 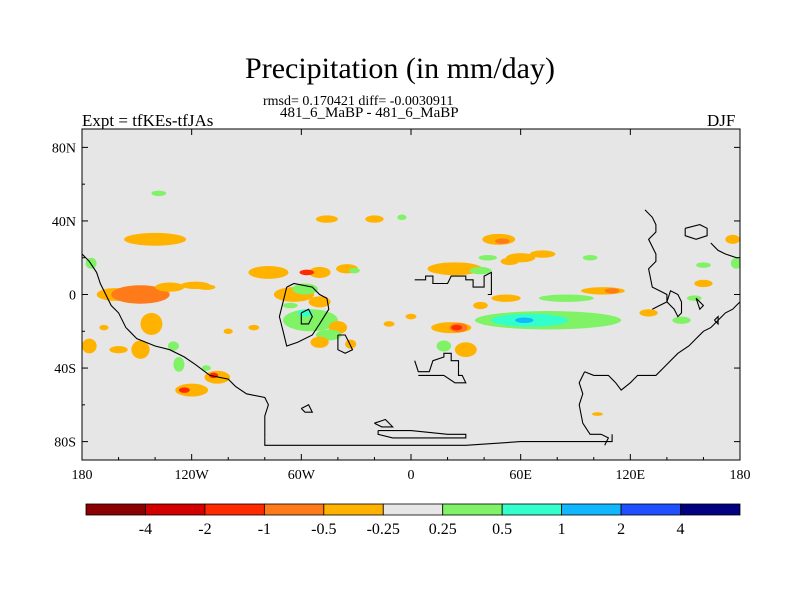 What do you see at coordinates (148, 120) in the screenshot?
I see `expt-label: Expt = tfKEs-tfJAs` at bounding box center [148, 120].